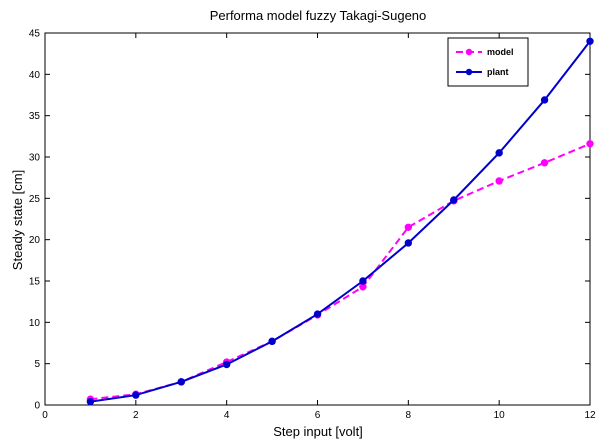  What do you see at coordinates (318, 415) in the screenshot?
I see `x-tick-label: 6` at bounding box center [318, 415].